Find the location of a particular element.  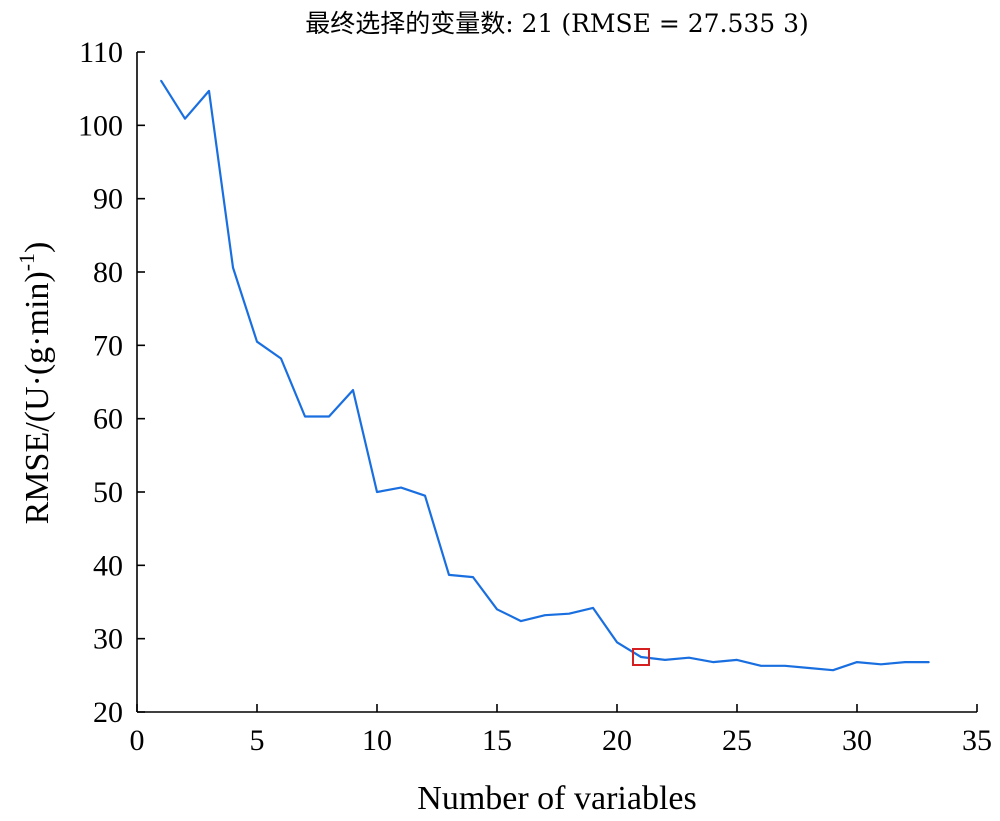

x-tick-label: 15 is located at coordinates (497, 740).